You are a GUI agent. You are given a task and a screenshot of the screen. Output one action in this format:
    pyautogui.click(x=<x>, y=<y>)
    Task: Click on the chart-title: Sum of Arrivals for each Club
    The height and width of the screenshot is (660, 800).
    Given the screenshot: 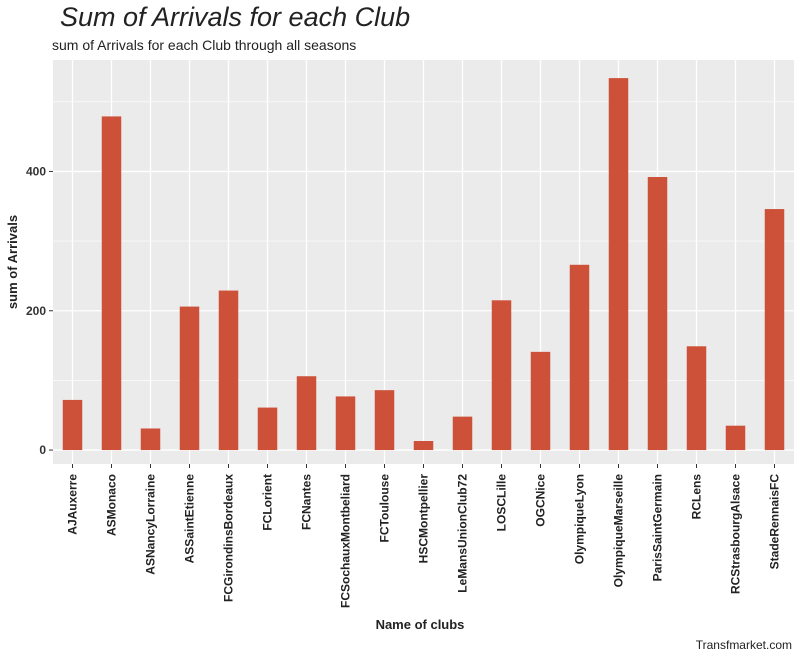 What is the action you would take?
    pyautogui.click(x=235, y=17)
    